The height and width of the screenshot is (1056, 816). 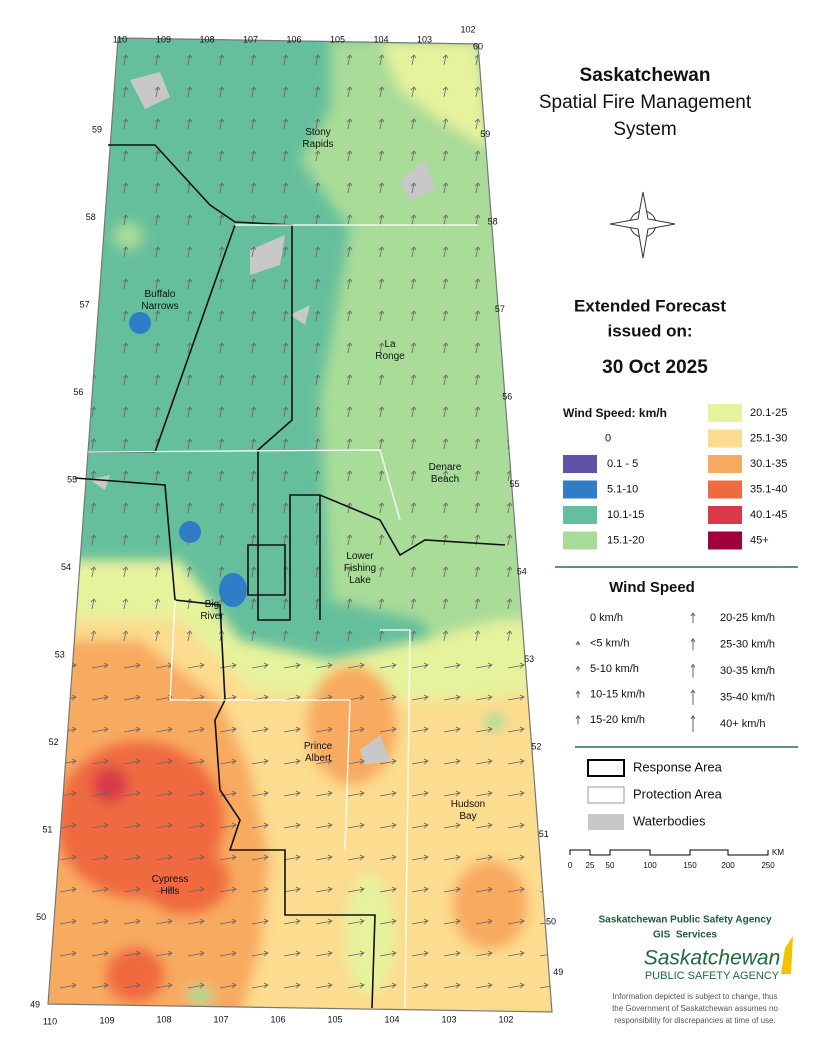 I want to click on agency-name: Saskatchewan Public Safety Agency, so click(x=684, y=920).